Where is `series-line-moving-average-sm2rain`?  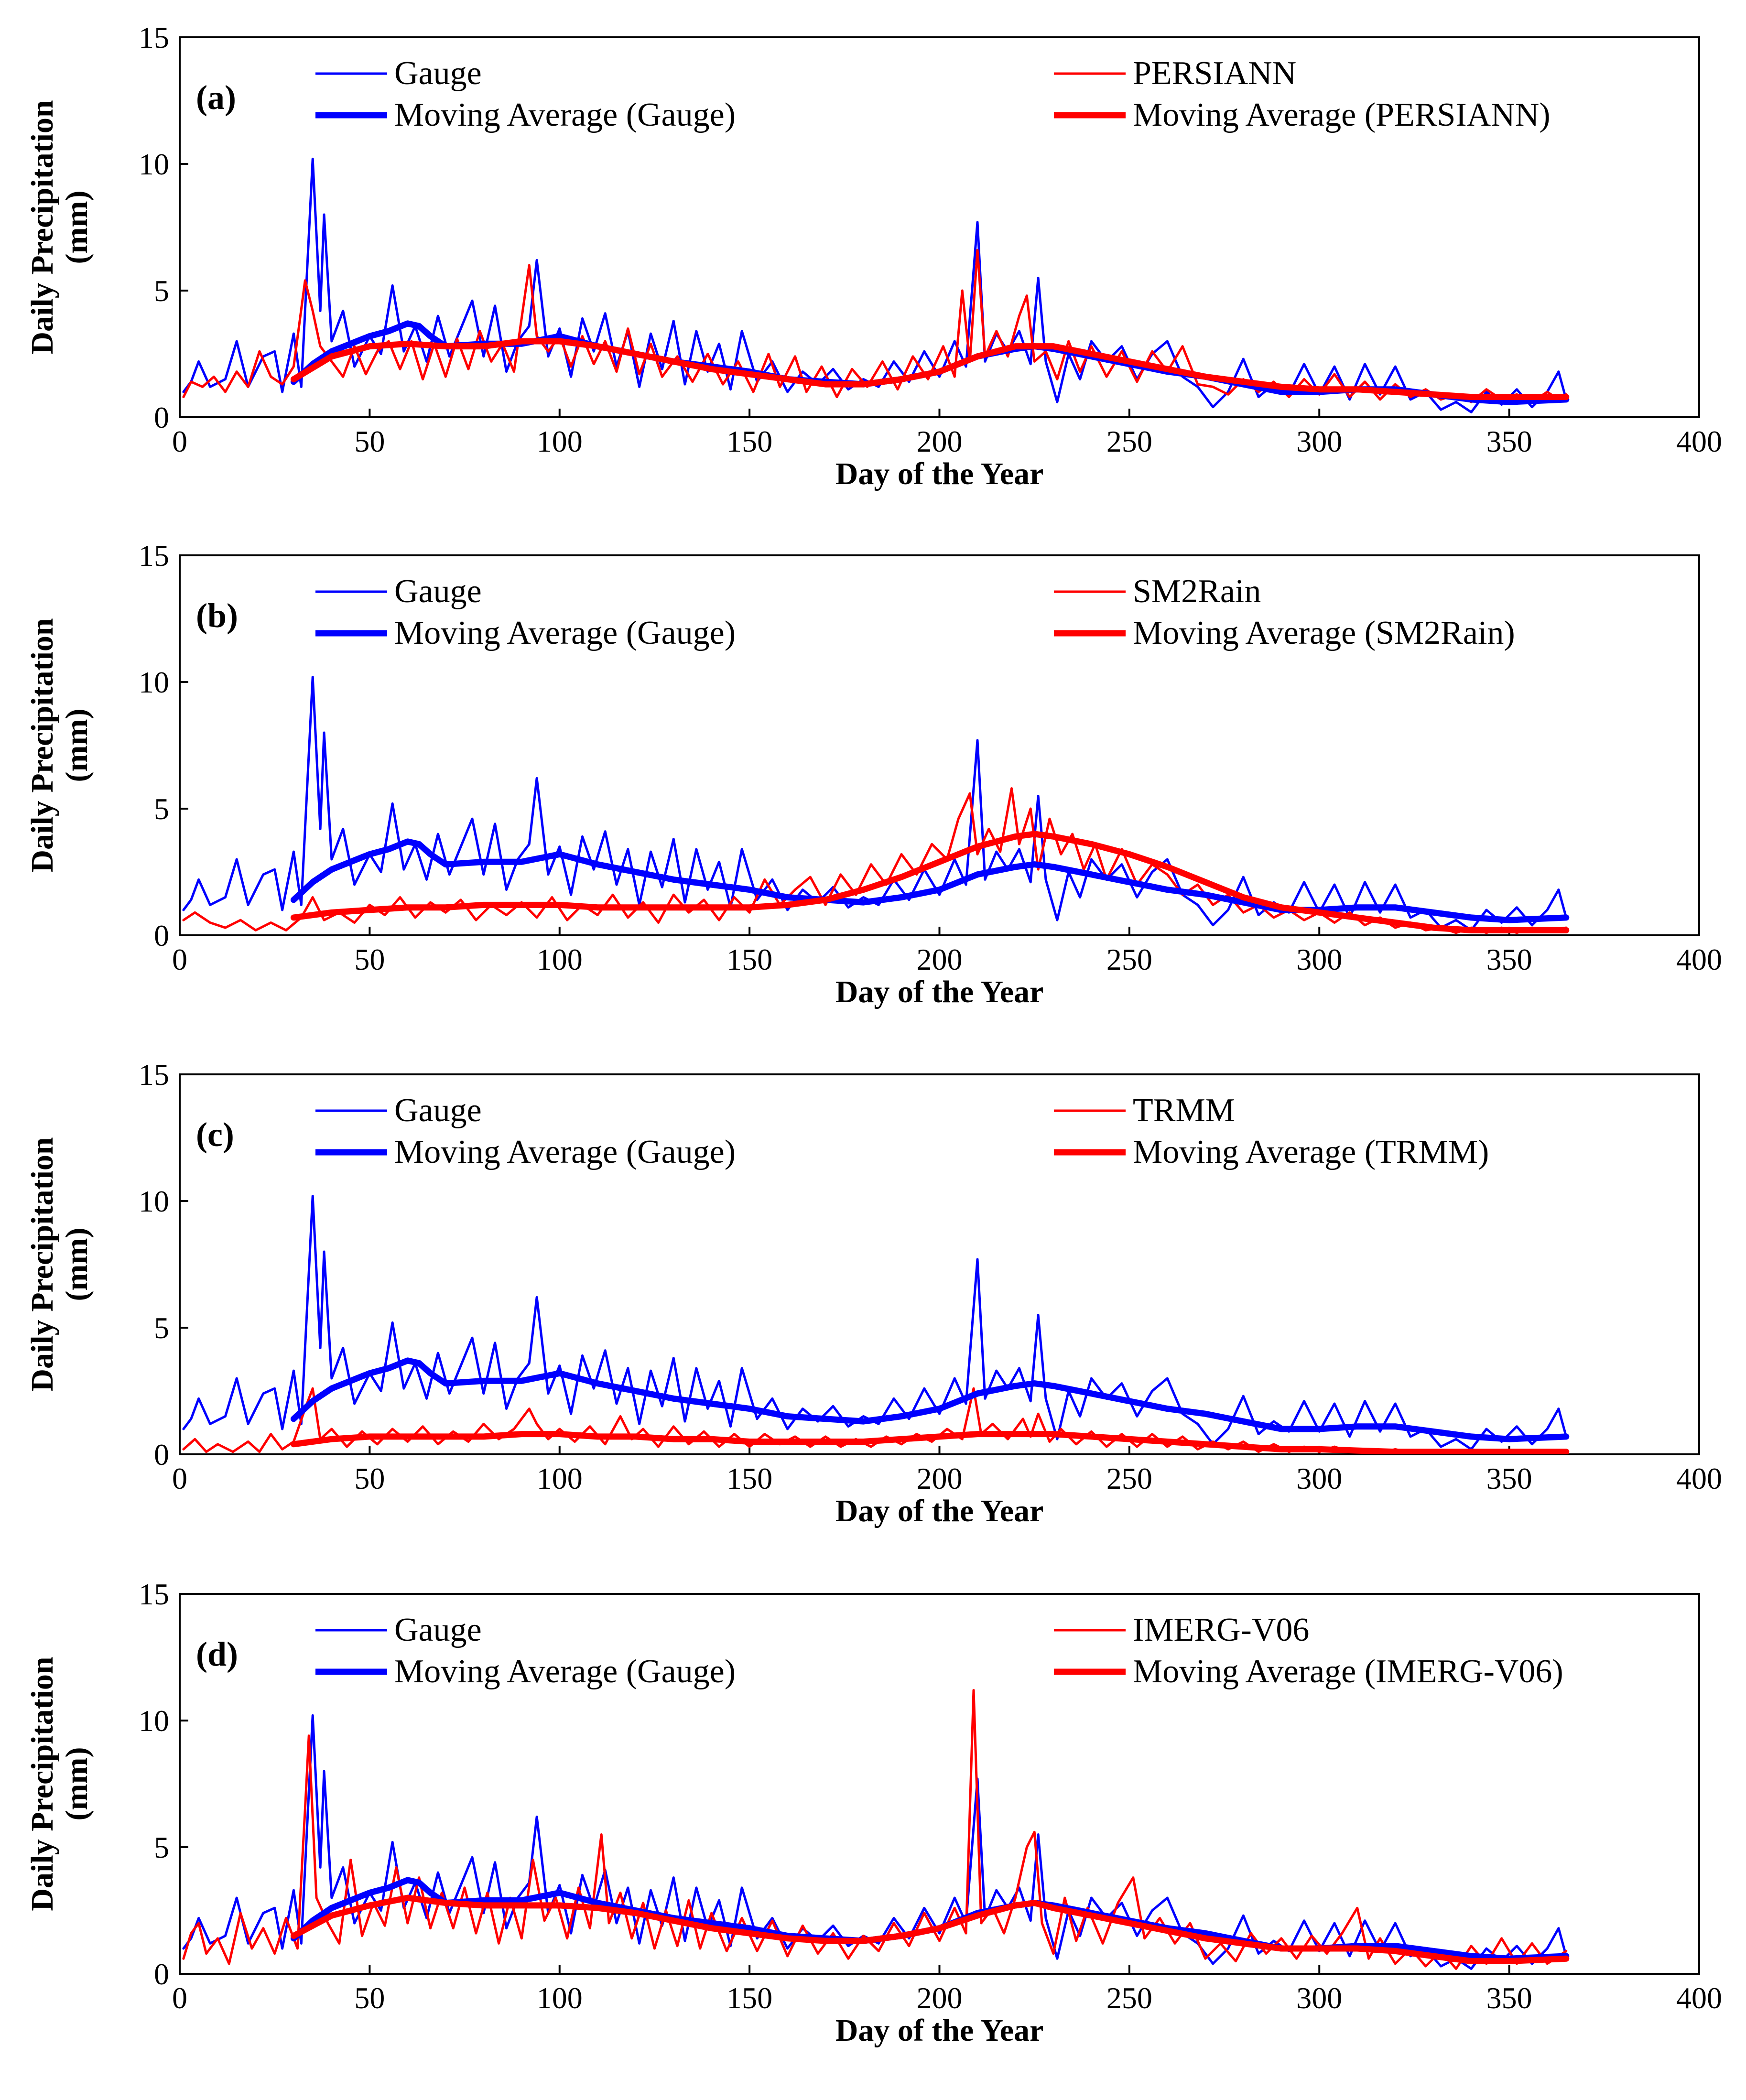
series-line-moving-average-sm2rain is located at coordinates (930, 882).